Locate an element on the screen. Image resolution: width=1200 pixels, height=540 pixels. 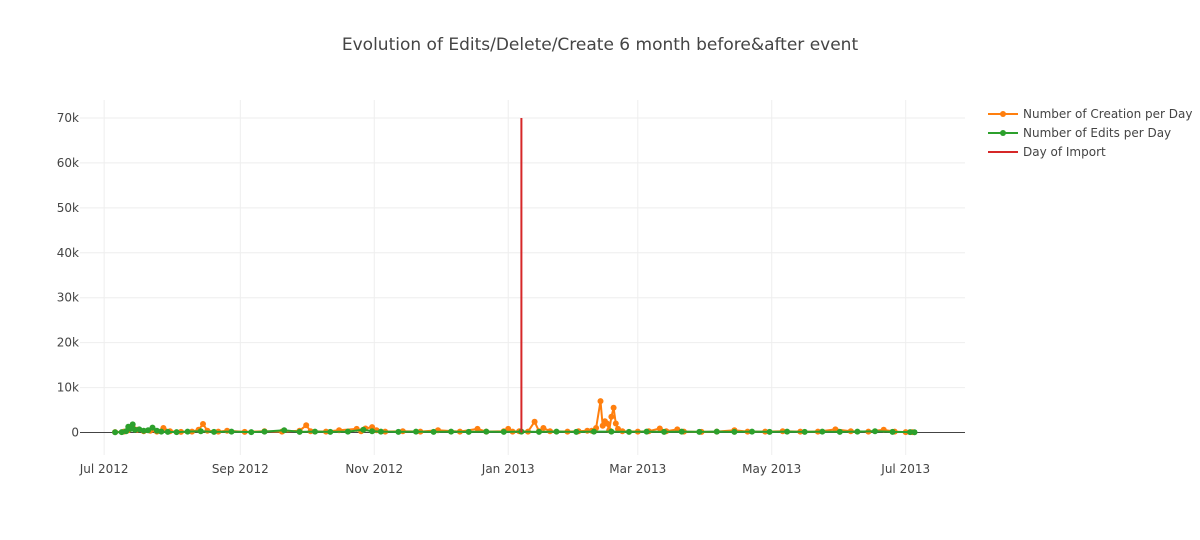
x-tick-label: Mar 2013 is located at coordinates (637, 469).